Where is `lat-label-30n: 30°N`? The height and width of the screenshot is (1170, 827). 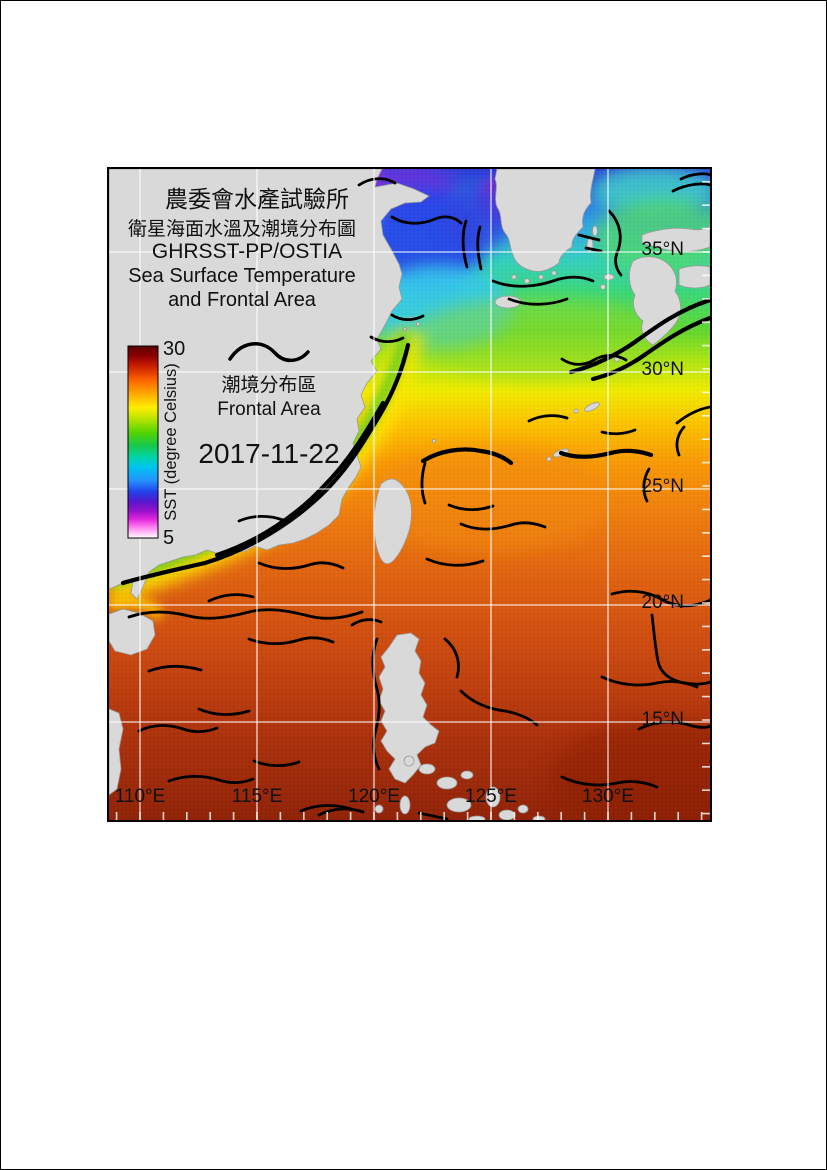
lat-label-30n: 30°N is located at coordinates (663, 369).